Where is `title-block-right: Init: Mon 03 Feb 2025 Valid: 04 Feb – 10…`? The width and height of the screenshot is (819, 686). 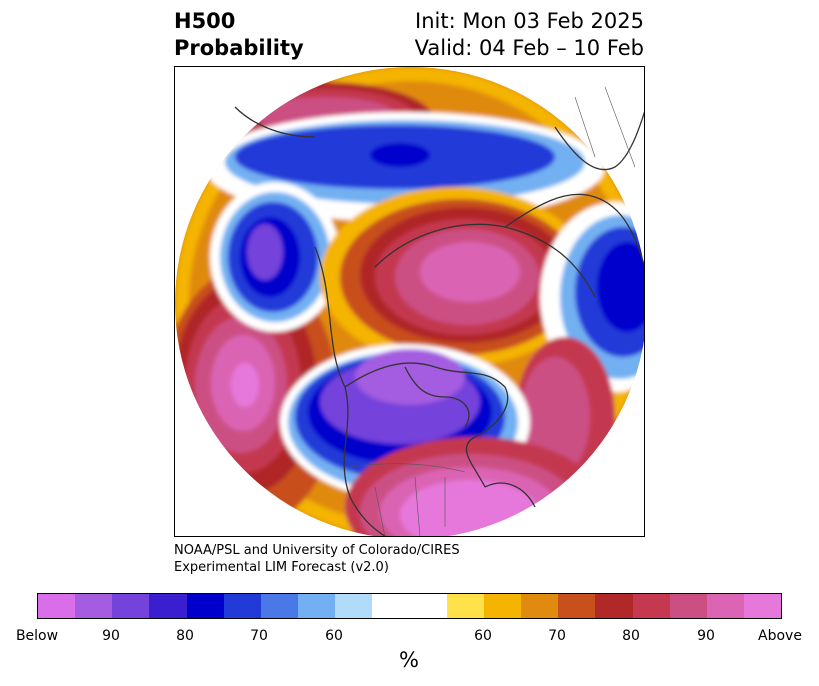
title-block-right: Init: Mon 03 Feb 2025 Valid: 04 Feb – 10… is located at coordinates (529, 35).